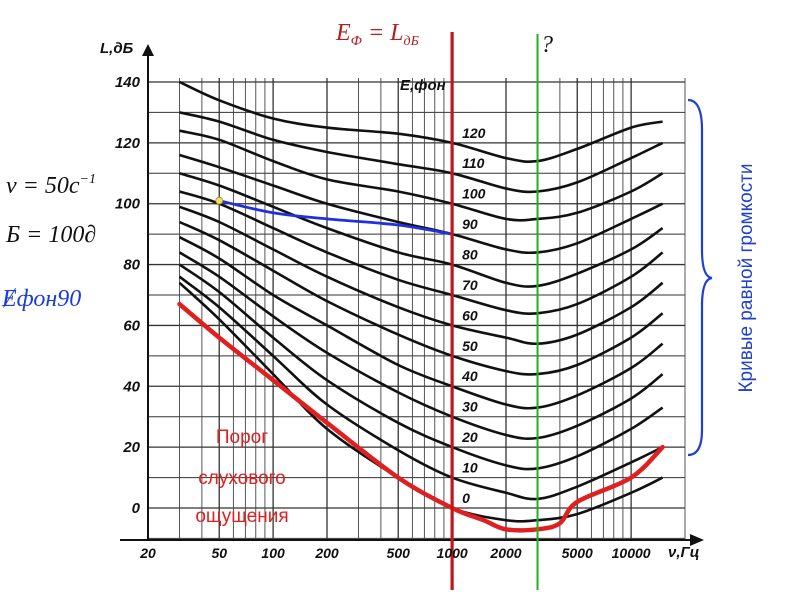  Describe the element at coordinates (470, 285) in the screenshot. I see `phon-label-70: 70` at that location.